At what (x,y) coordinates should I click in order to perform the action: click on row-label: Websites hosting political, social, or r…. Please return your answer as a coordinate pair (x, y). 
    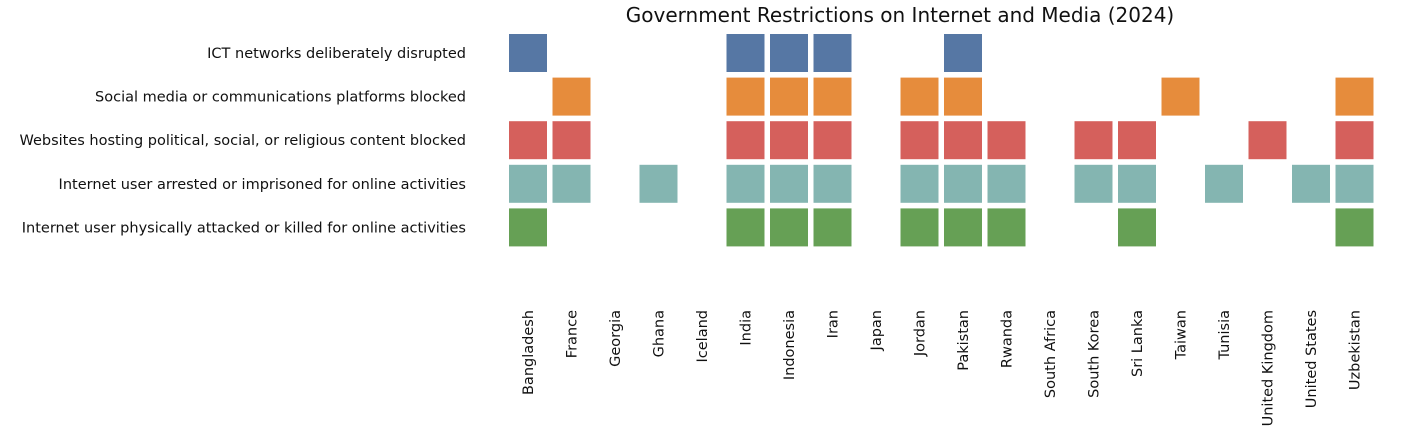
    Looking at the image, I should click on (242, 141).